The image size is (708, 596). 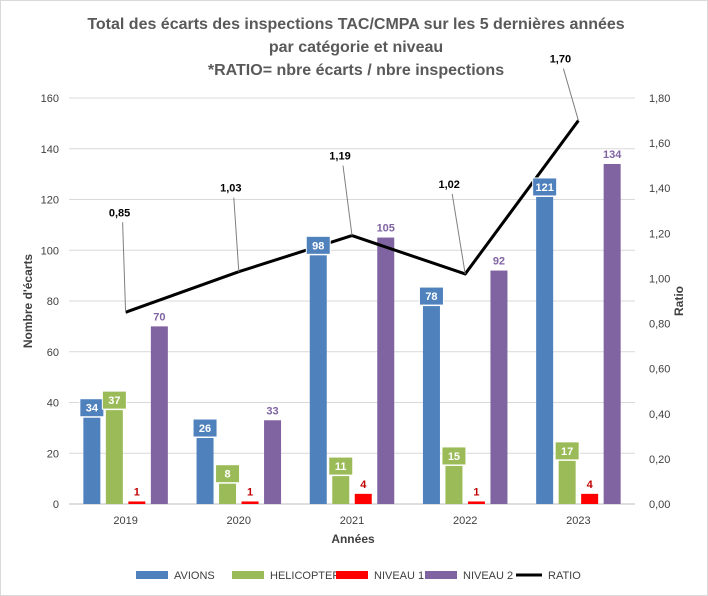 I want to click on y2-axis-ticks: 0,00 0,20 0,40 0,60 0,80 1,00 1,20 1,40 1,60 1,80, so click(x=659, y=302).